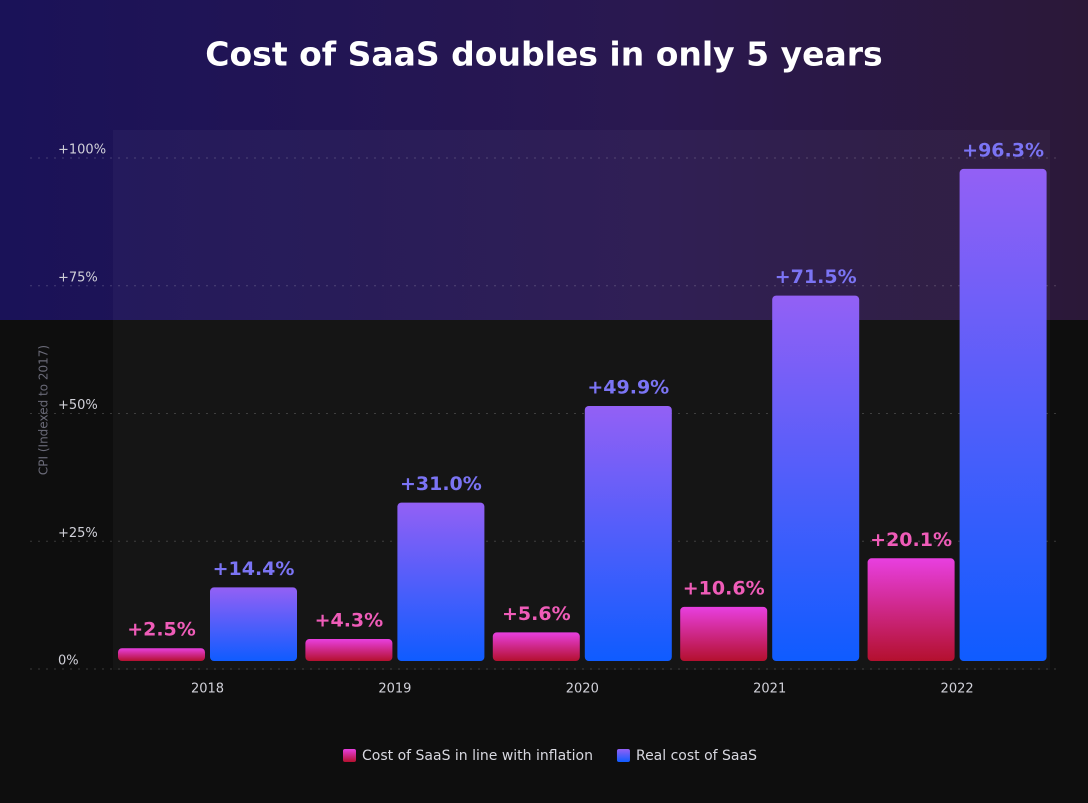 Image resolution: width=1088 pixels, height=803 pixels. I want to click on legend-label: Cost of SaaS in line with inflation, so click(477, 756).